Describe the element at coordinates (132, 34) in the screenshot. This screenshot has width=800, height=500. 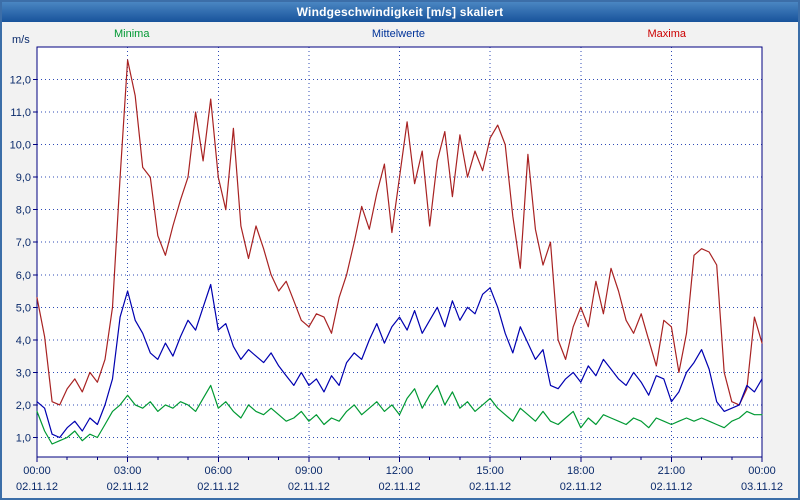
I see `legend-item-minima: Minima` at that location.